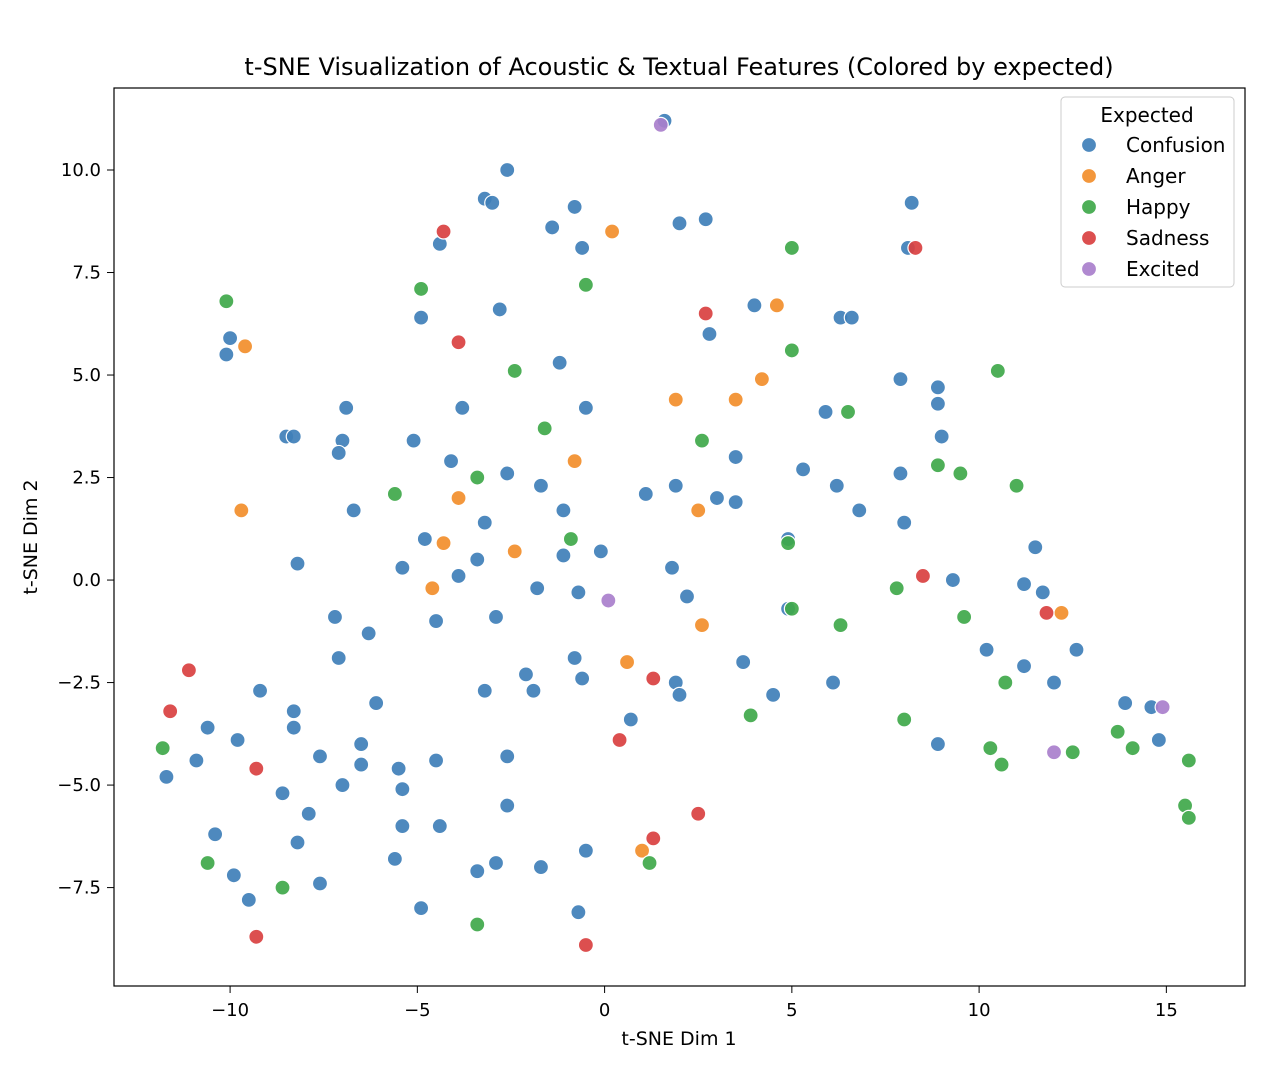 The image size is (1287, 1080). I want to click on y-tick-label: 2.5, so click(86, 478).